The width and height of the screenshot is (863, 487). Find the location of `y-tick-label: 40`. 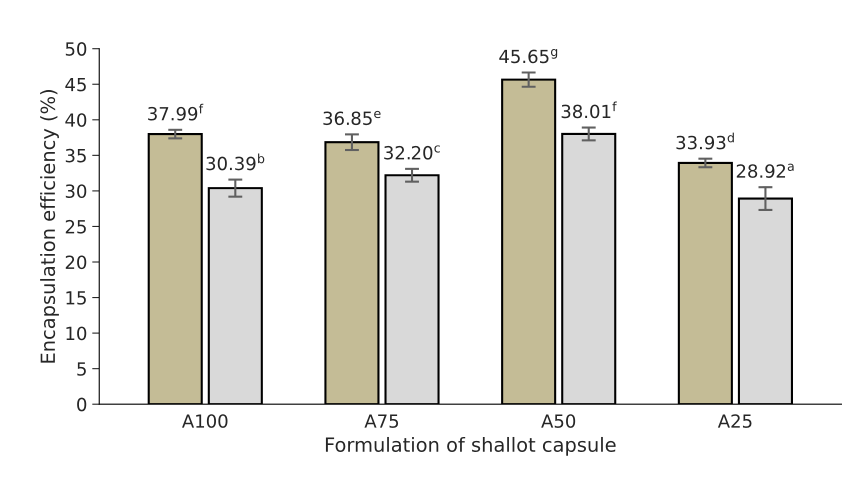

y-tick-label: 40 is located at coordinates (75, 120).